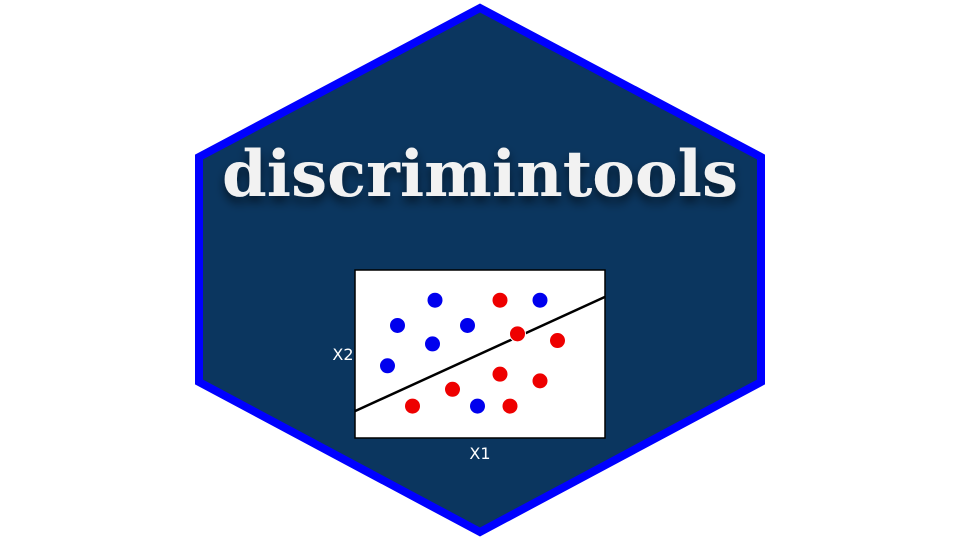 This screenshot has height=540, width=960. I want to click on decision-boundary-line, so click(480, 354).